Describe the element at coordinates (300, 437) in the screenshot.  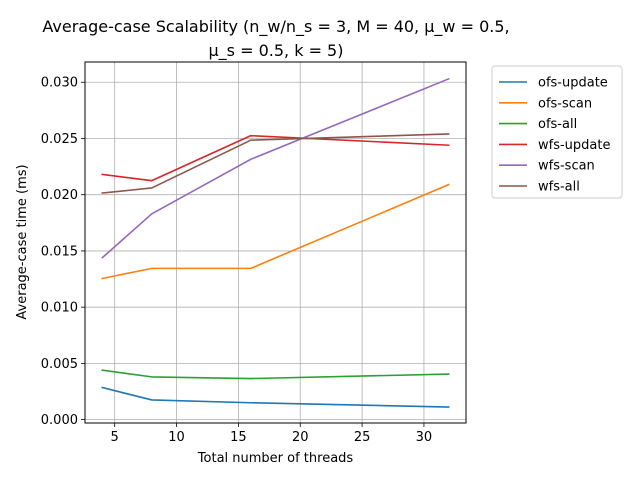
I see `x-tick-label: 20` at that location.